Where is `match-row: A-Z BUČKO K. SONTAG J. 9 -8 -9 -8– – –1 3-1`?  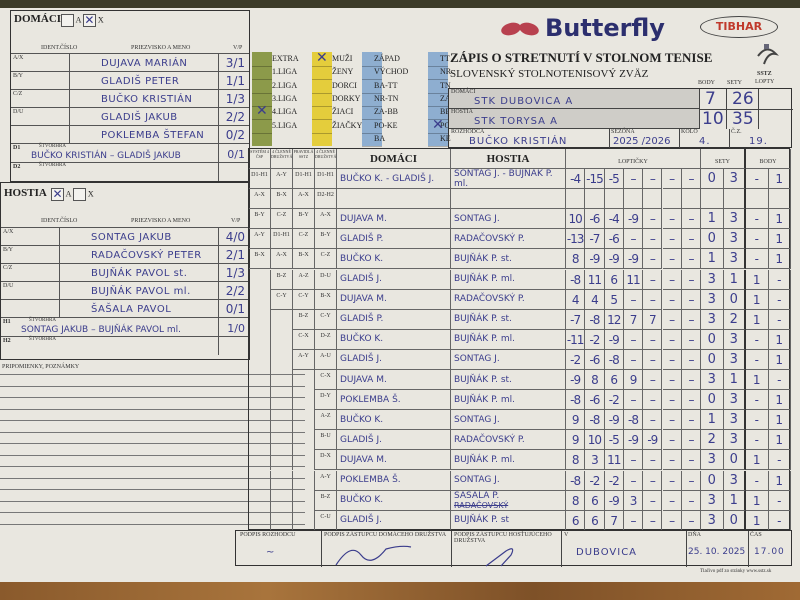 match-row: A-Z BUČKO K. SONTAG J. 9 -8 -9 -8– – –1 3-1 is located at coordinates (520, 420).